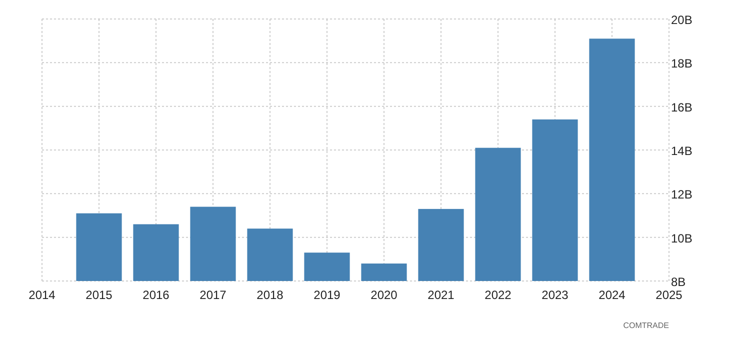  What do you see at coordinates (42, 295) in the screenshot?
I see `x-tick-label: 2014` at bounding box center [42, 295].